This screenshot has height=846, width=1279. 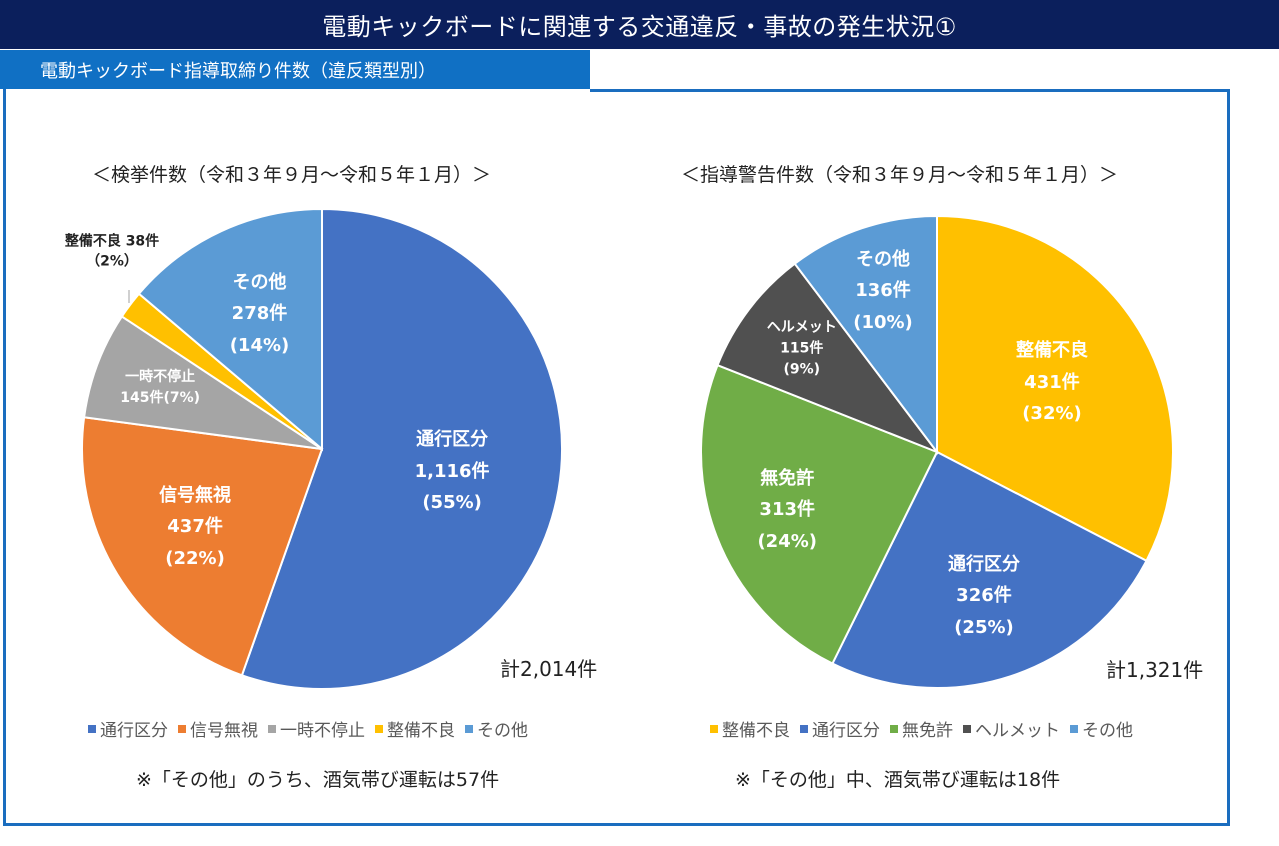 What do you see at coordinates (160, 377) in the screenshot?
I see `slice-name: 一時不停止` at bounding box center [160, 377].